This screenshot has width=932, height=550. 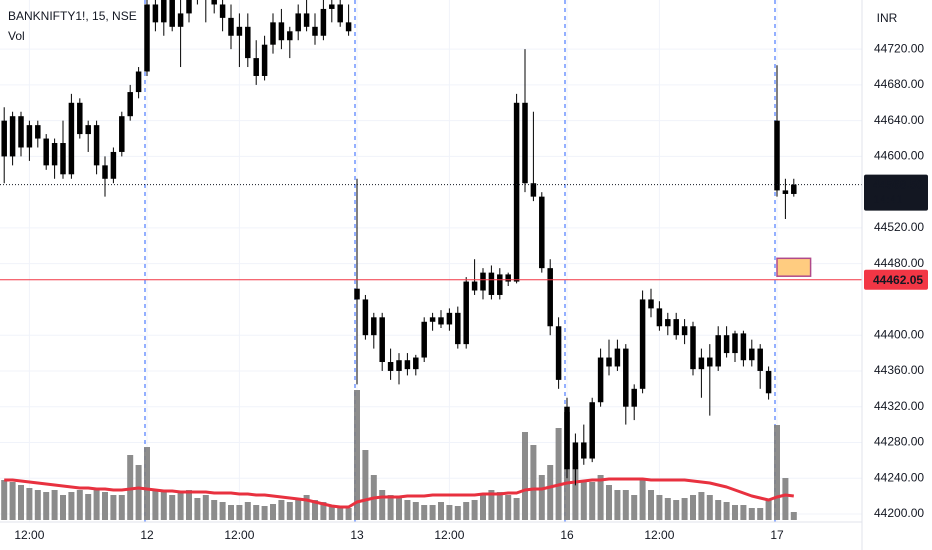 What do you see at coordinates (357, 535) in the screenshot?
I see `x-tick-label: 13` at bounding box center [357, 535].